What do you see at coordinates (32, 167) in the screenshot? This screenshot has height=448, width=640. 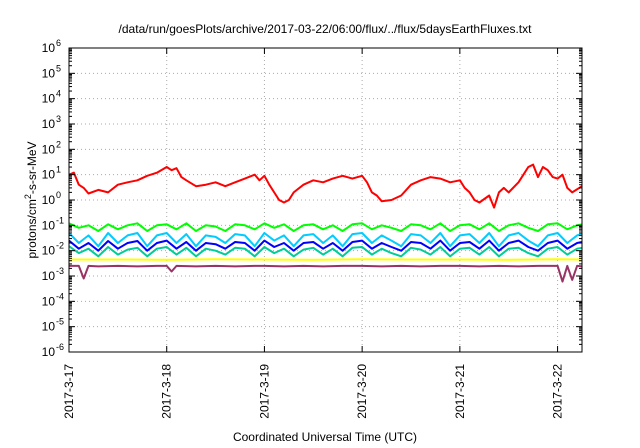 I see `y-axis-label-post: -s-sr-MeV` at bounding box center [32, 167].